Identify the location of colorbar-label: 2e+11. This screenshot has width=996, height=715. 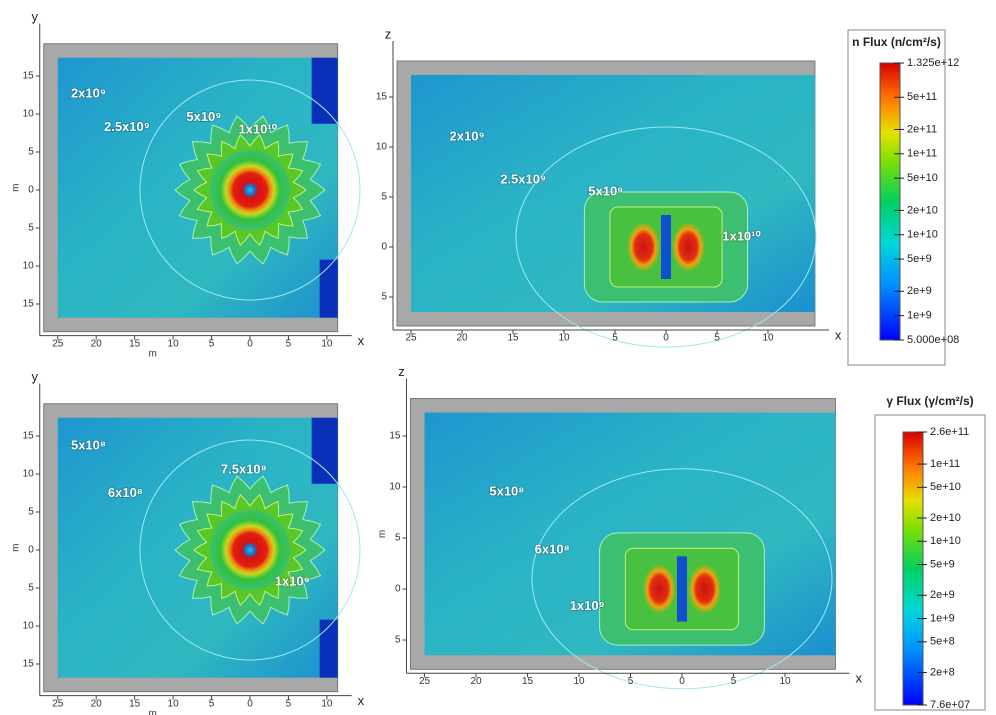
(922, 129).